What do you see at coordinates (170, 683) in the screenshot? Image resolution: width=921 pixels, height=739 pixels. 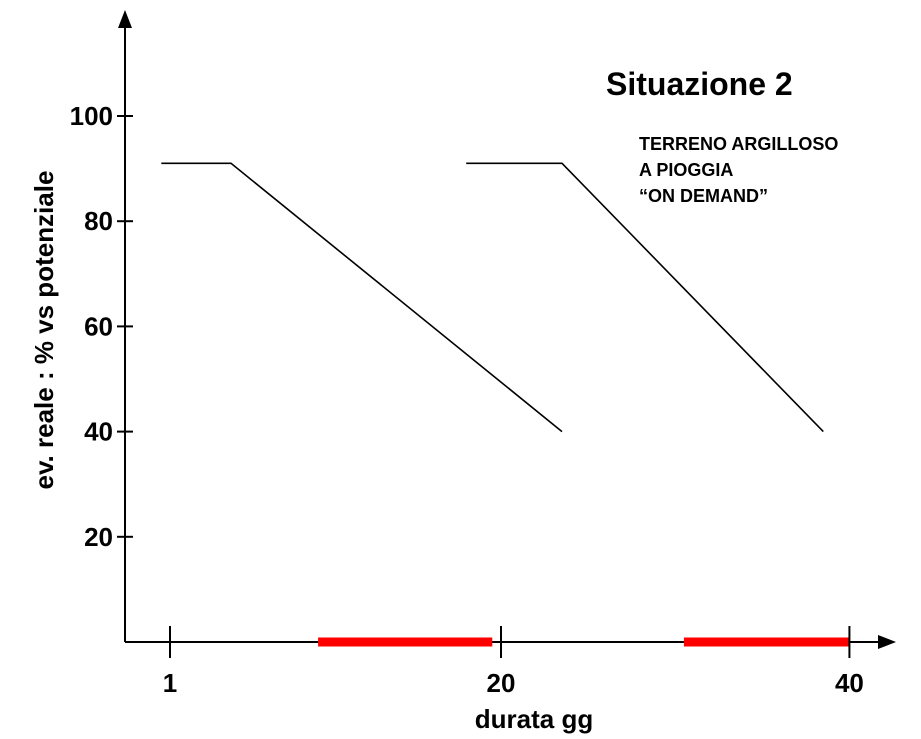 I see `x-tick-label-1: 1` at bounding box center [170, 683].